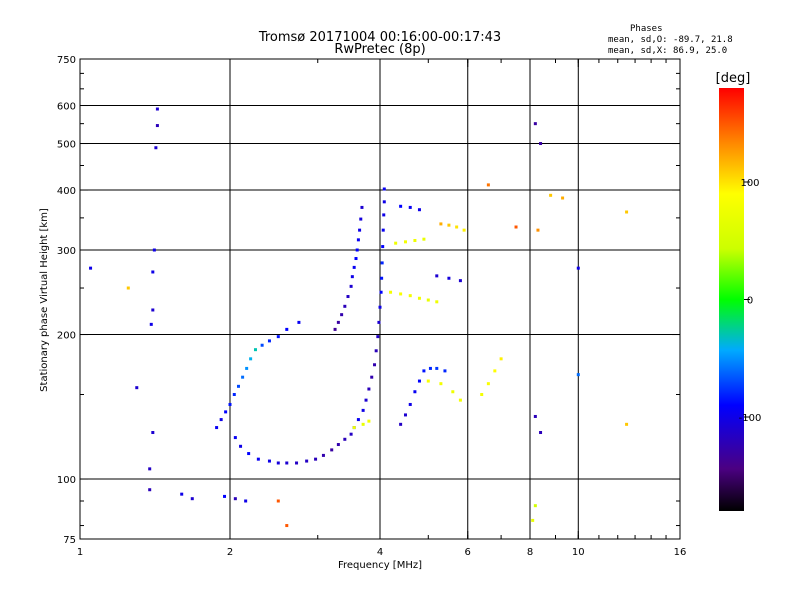 This screenshot has height=600, width=800. I want to click on y-tick-label: 500, so click(66, 145).